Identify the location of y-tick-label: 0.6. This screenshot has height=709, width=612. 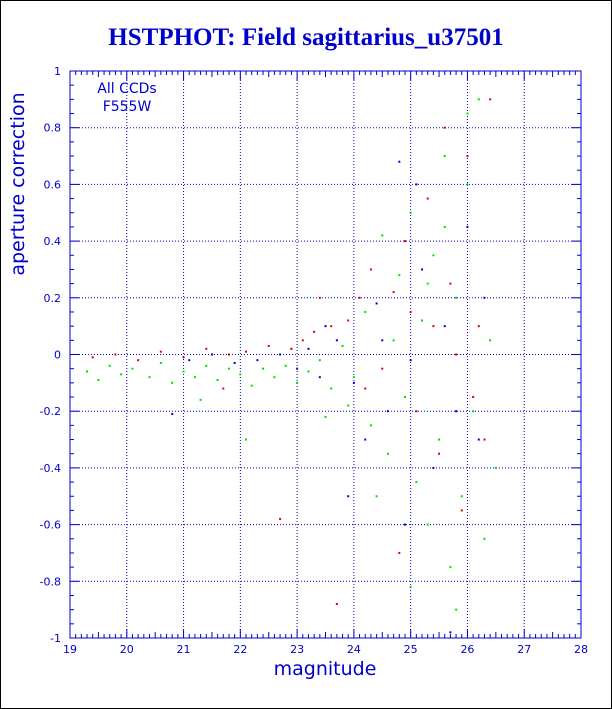
(53, 184).